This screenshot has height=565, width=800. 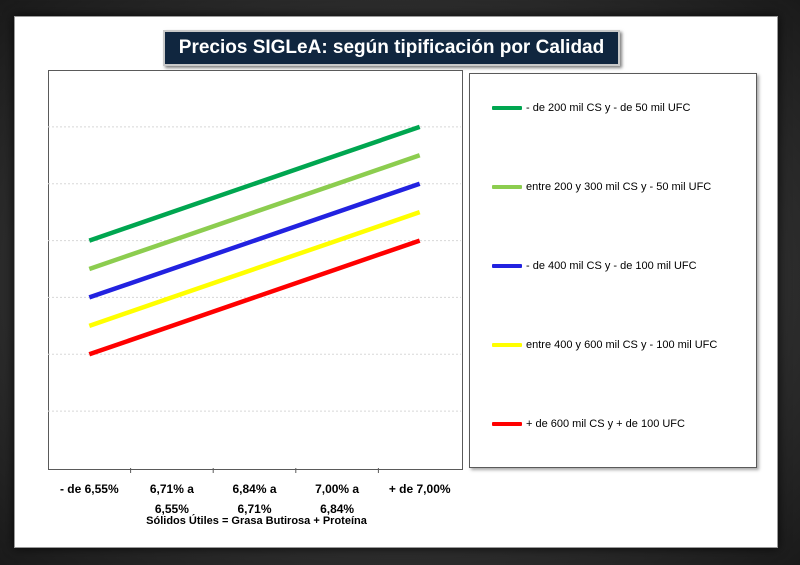 I want to click on legend-item: - de 400 mil CS y - de 100 mil UFC, so click(x=594, y=266).